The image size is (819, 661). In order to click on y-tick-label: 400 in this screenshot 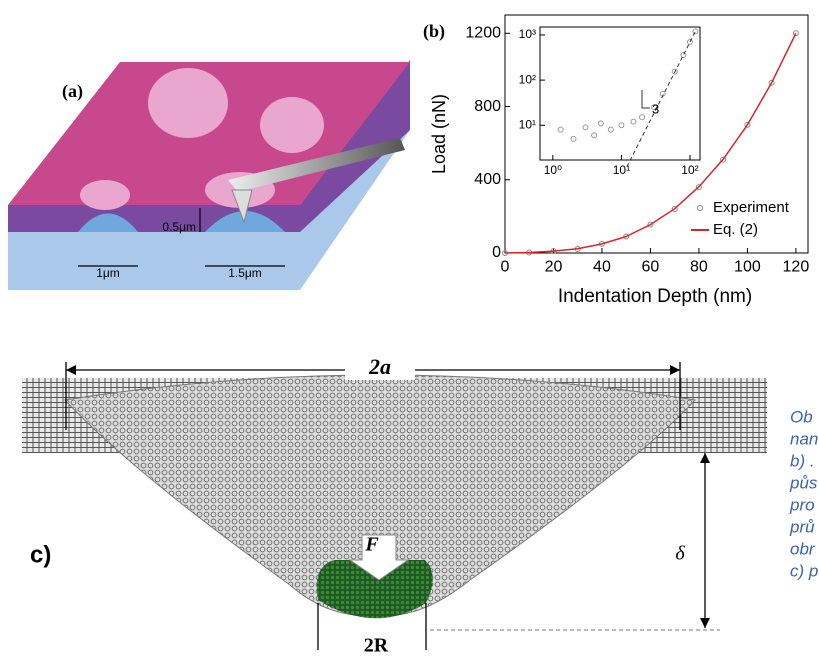, I will do `click(487, 179)`.